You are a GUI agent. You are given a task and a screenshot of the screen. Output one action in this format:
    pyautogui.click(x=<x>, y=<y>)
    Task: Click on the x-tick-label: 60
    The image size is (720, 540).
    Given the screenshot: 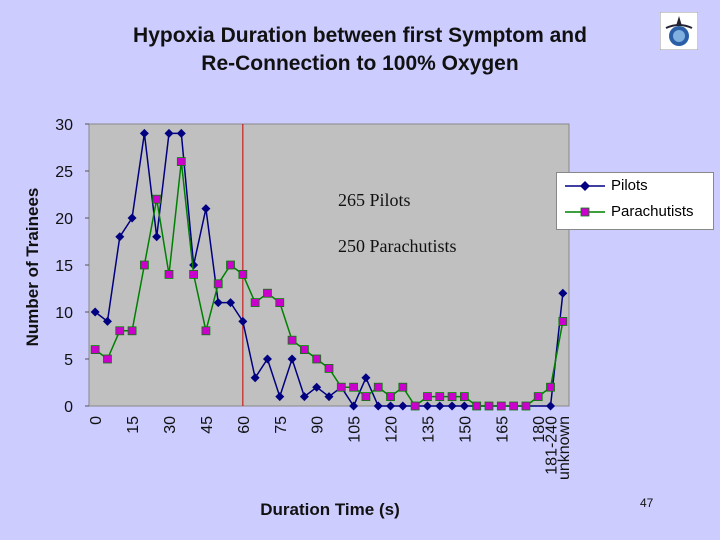 What is the action you would take?
    pyautogui.click(x=244, y=425)
    